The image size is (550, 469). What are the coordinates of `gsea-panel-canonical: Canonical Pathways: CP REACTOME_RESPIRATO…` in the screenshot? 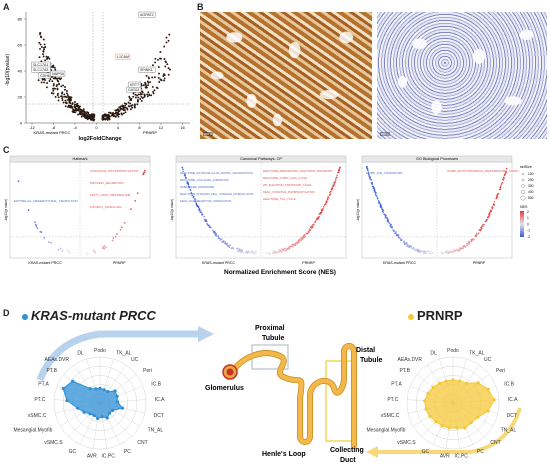 It's located at (258, 210).